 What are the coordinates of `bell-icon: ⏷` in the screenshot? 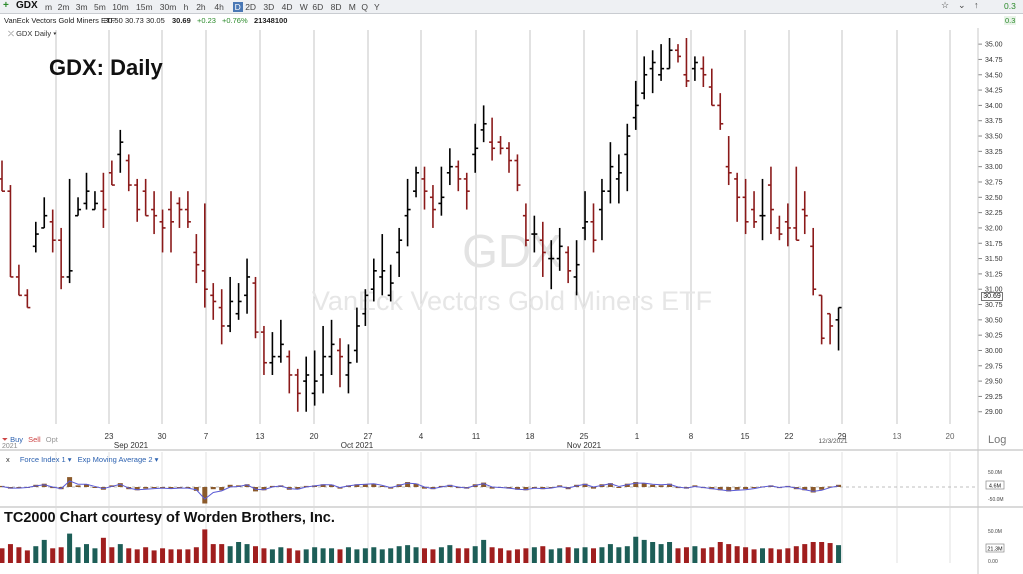 It's located at (5, 439).